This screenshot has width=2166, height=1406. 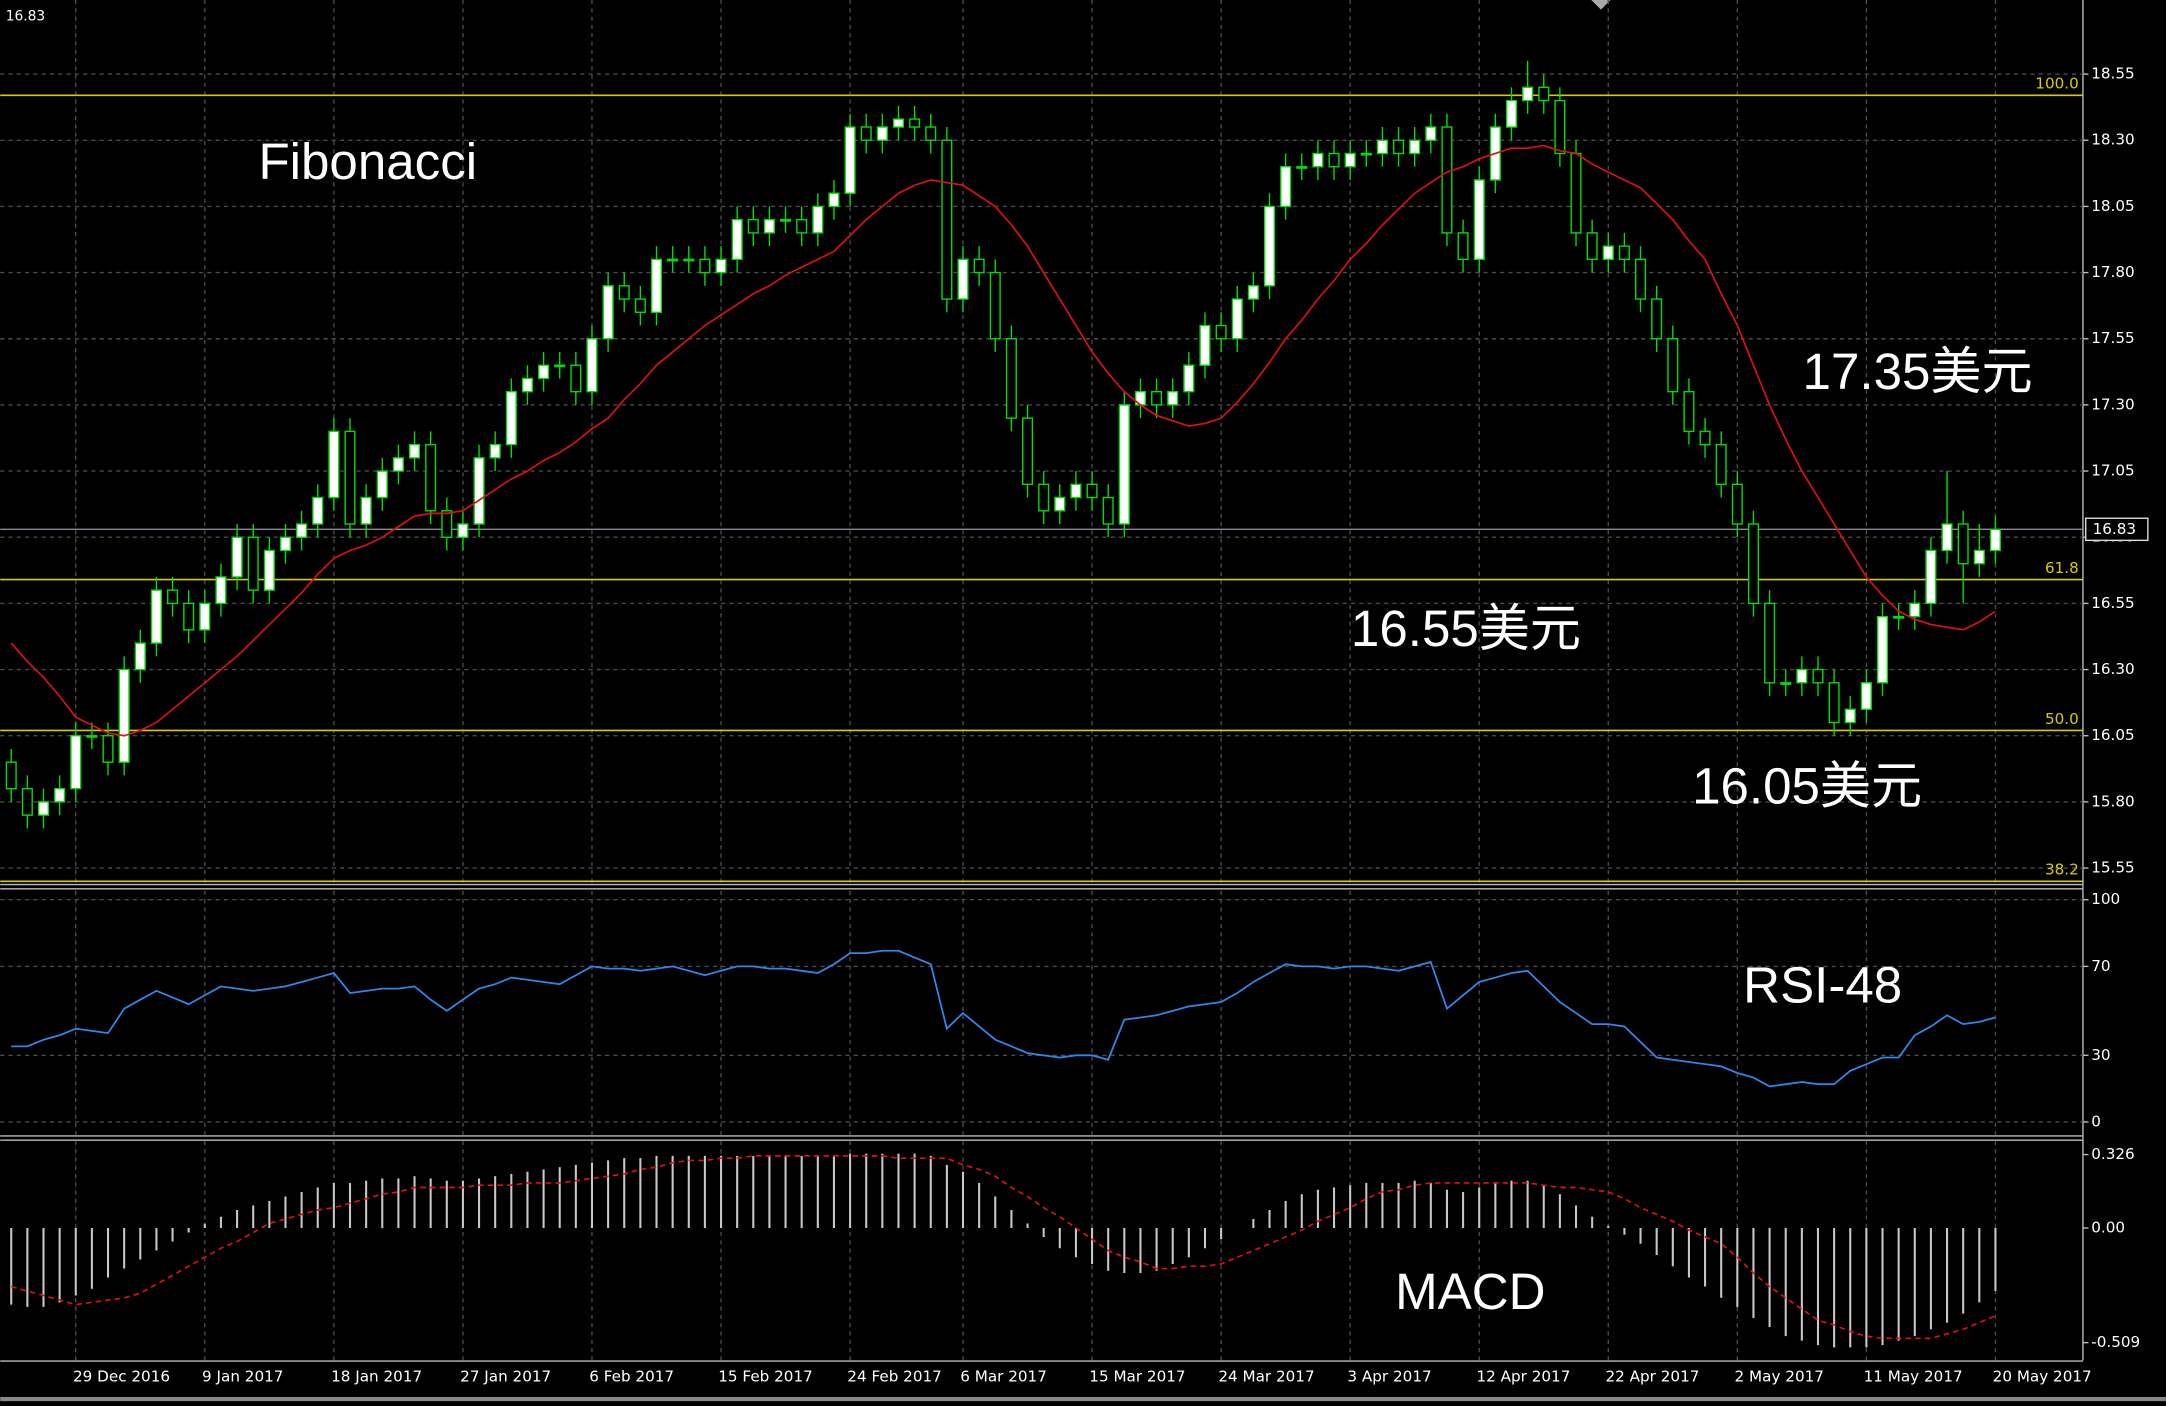 What do you see at coordinates (2100, 966) in the screenshot?
I see `y-tick-label: 70` at bounding box center [2100, 966].